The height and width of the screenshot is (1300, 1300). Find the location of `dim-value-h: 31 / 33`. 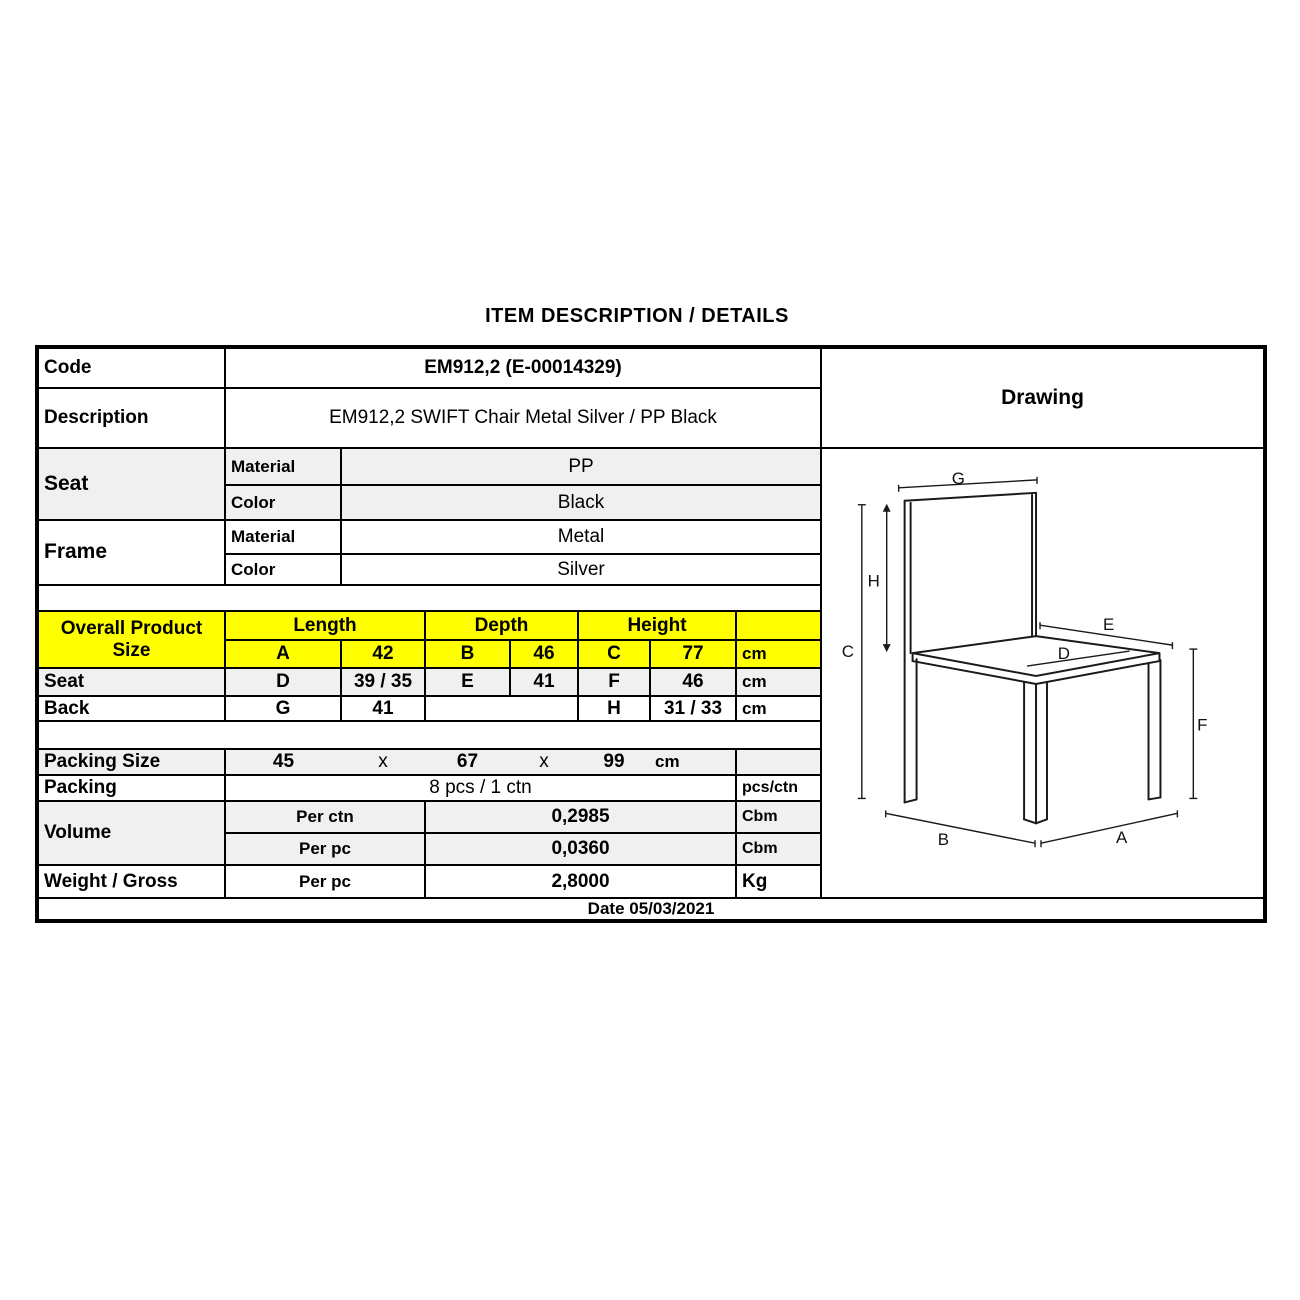

dim-value-h: 31 / 33 is located at coordinates (693, 708).